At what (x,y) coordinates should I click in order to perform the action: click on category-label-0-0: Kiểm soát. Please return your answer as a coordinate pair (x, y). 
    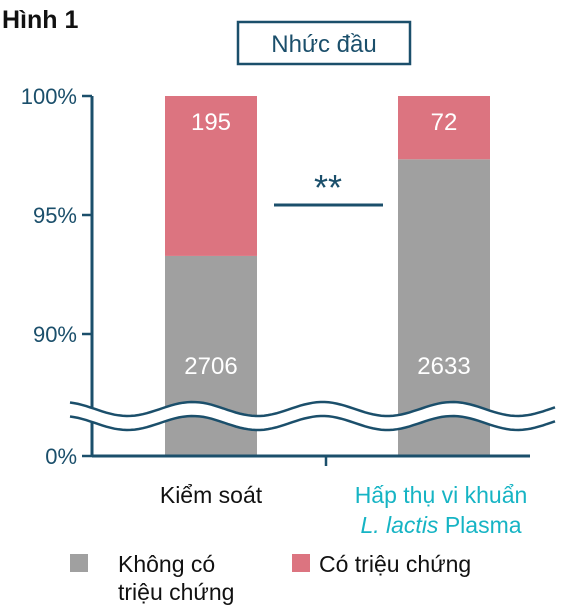
    Looking at the image, I should click on (211, 495).